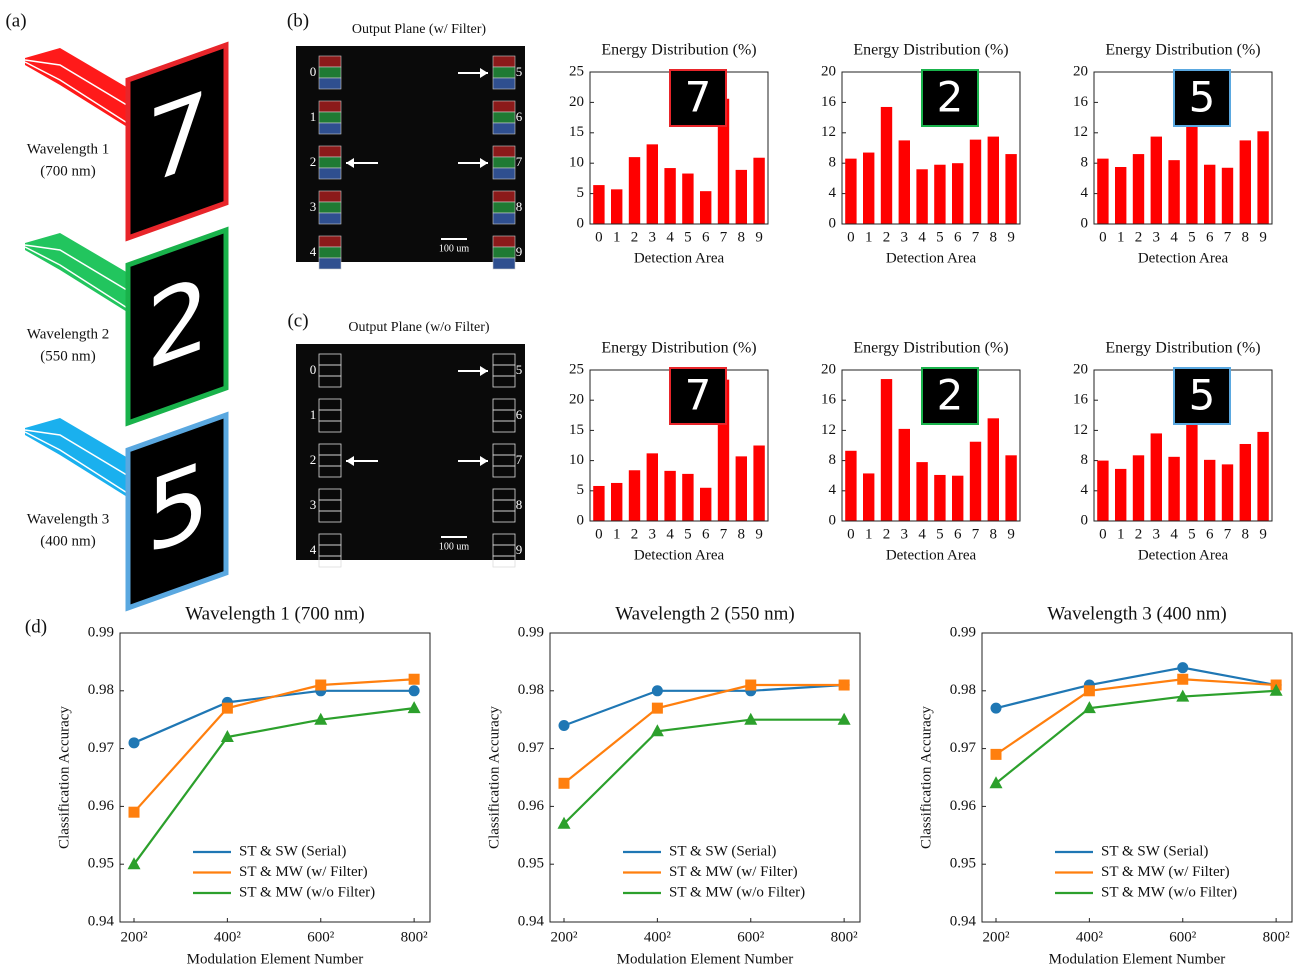 The height and width of the screenshot is (968, 1304). I want to click on y-tick-label: 0.98, so click(963, 690).